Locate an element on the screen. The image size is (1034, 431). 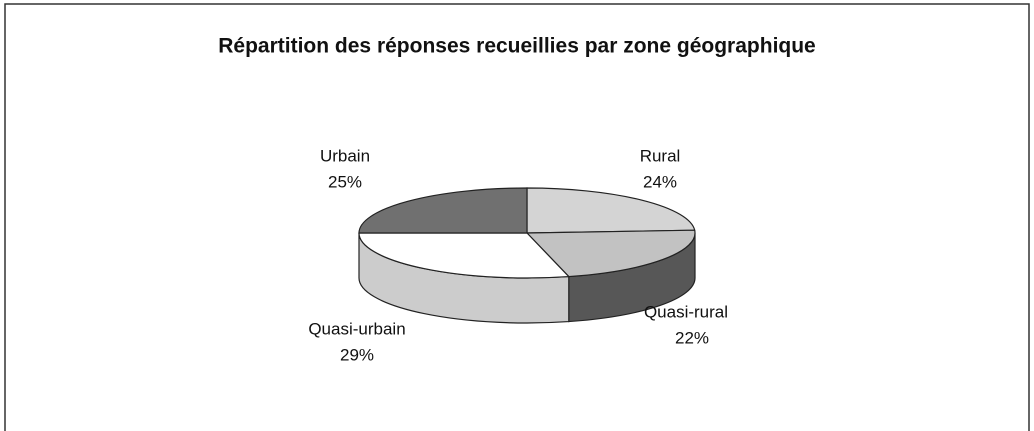
slice-label: Quasi-rural is located at coordinates (686, 311).